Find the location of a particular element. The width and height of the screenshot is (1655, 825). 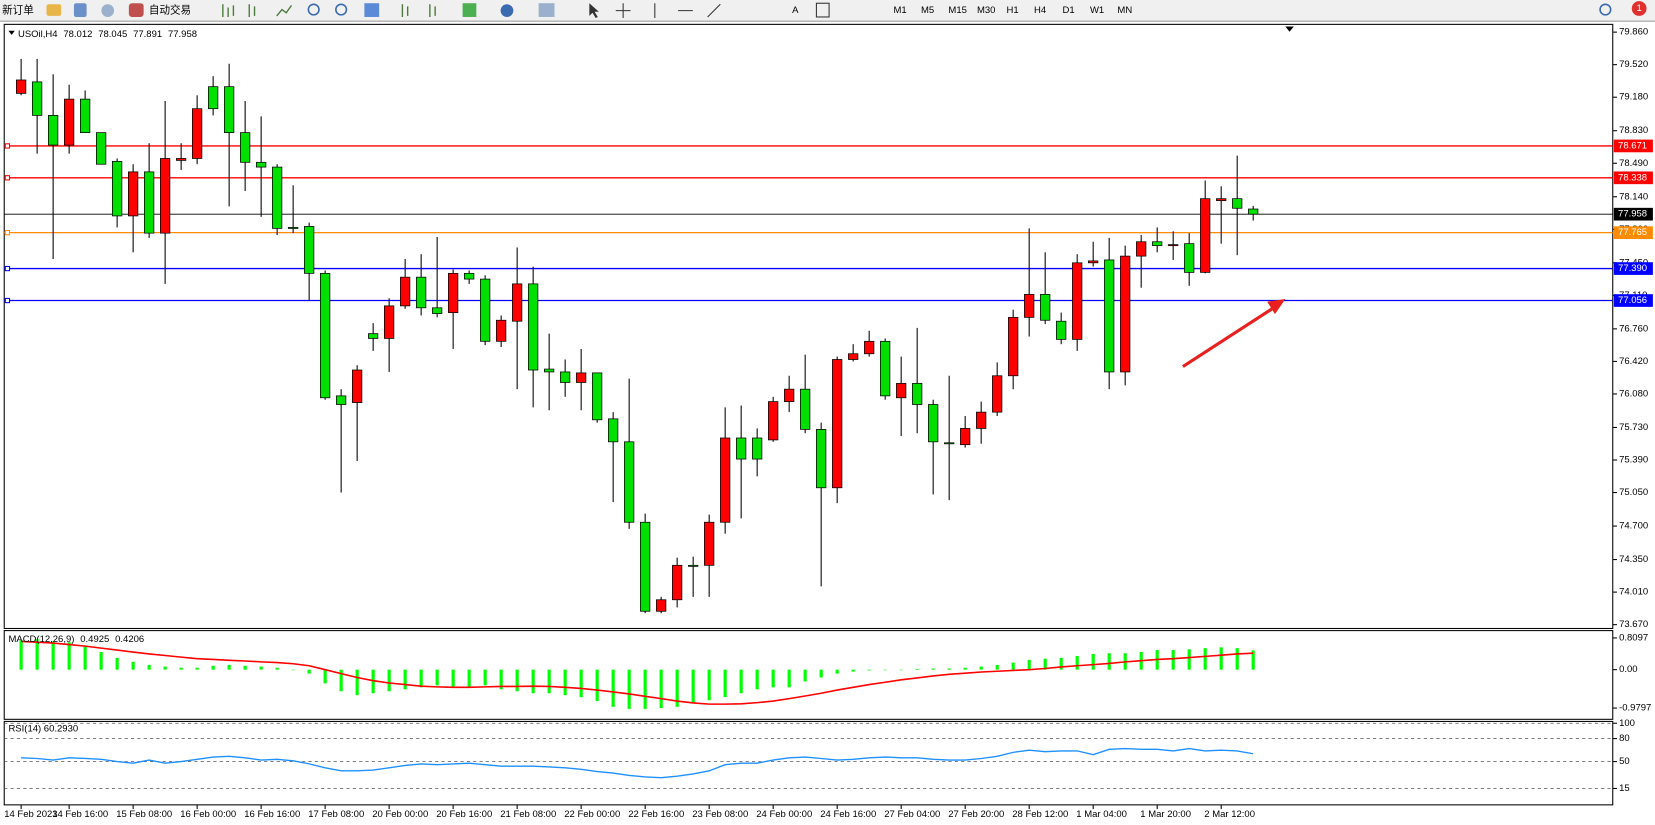

drawing-tools is located at coordinates (668, 11).